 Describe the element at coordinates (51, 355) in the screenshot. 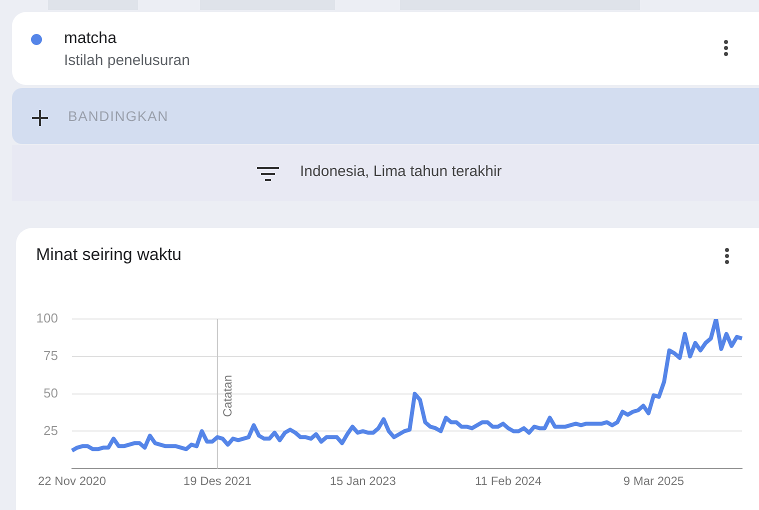

I see `y-tick-label: 75` at that location.